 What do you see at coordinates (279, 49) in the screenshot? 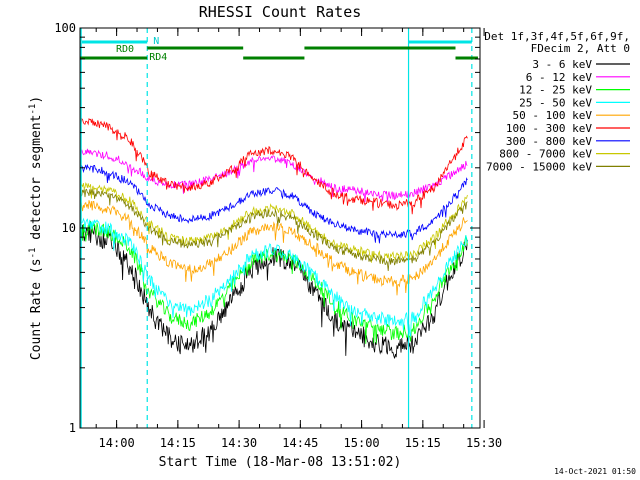
I see `attenuator-state-bars: N RD0 RD4` at bounding box center [279, 49].